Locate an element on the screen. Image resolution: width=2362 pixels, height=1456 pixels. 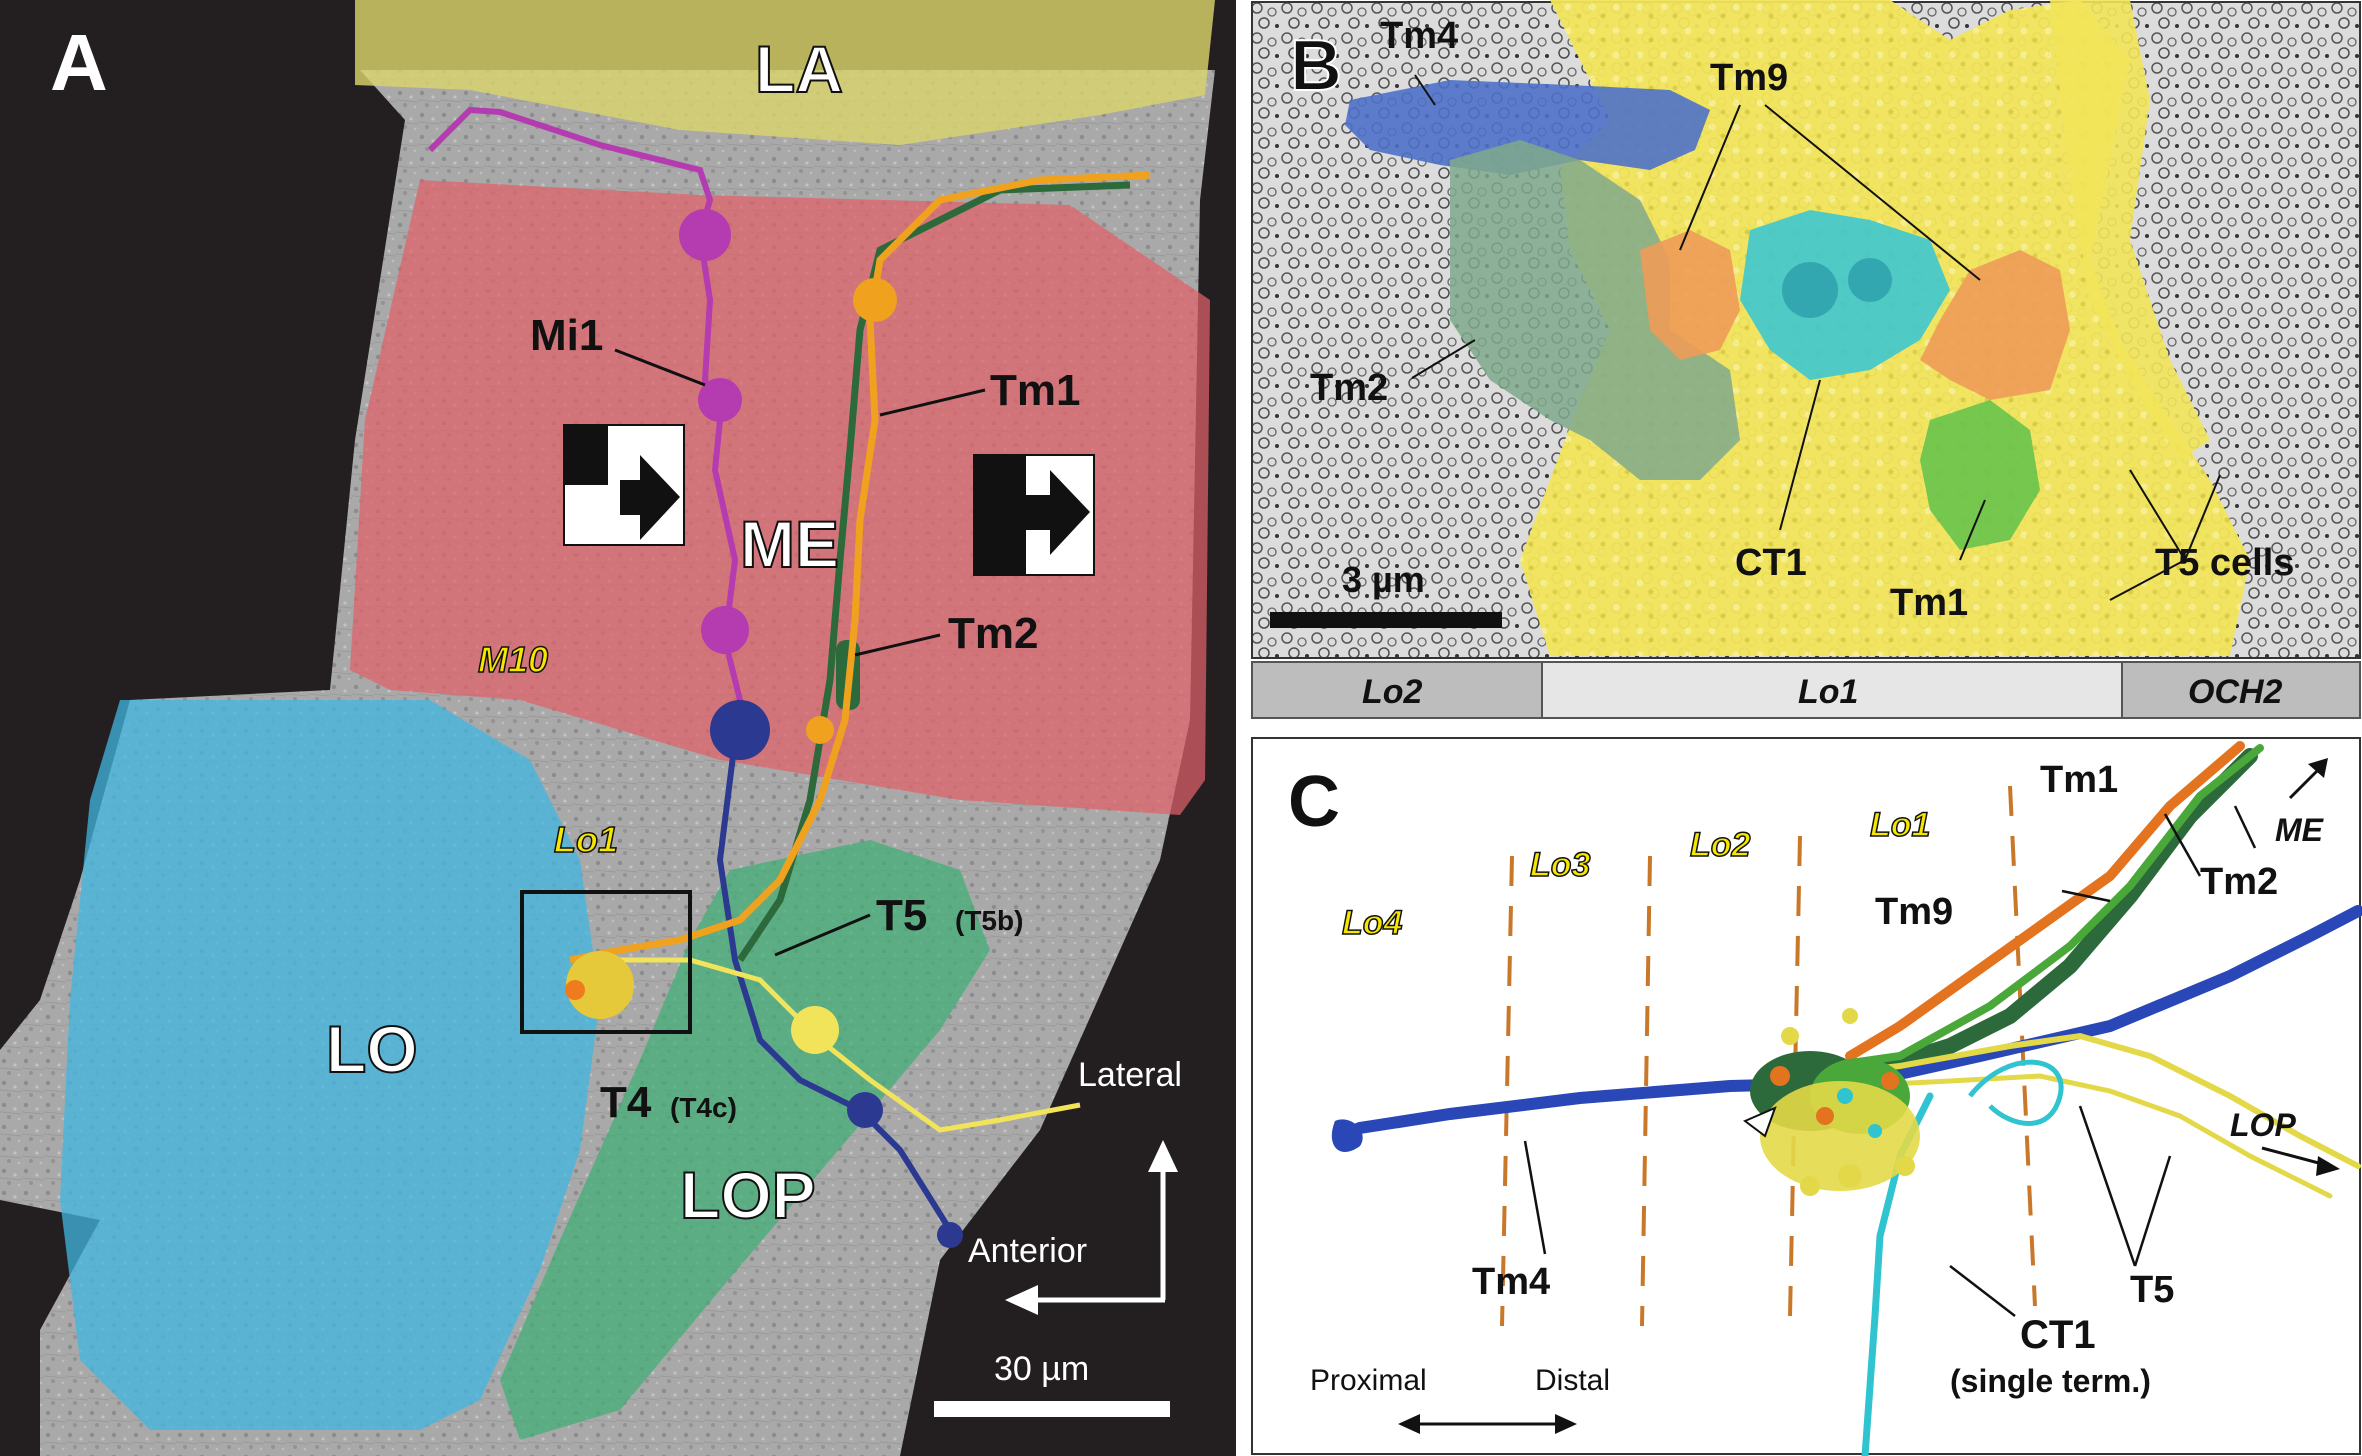
layer-label-lo2: Lo2 is located at coordinates (1392, 692).